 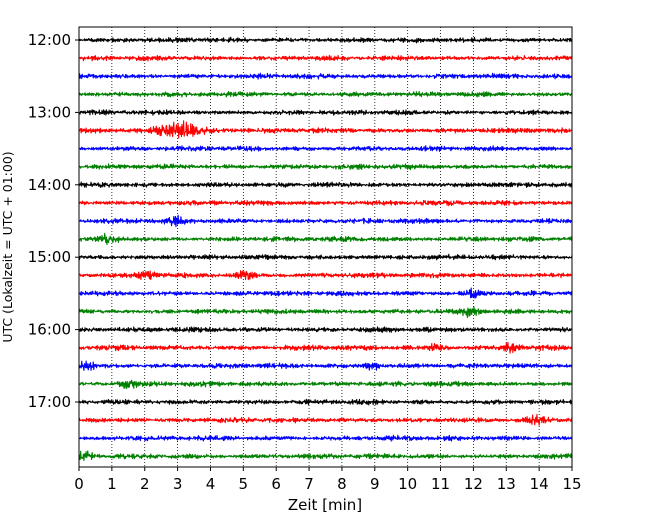 I want to click on y-tick-label: 15:00, so click(x=49, y=257).